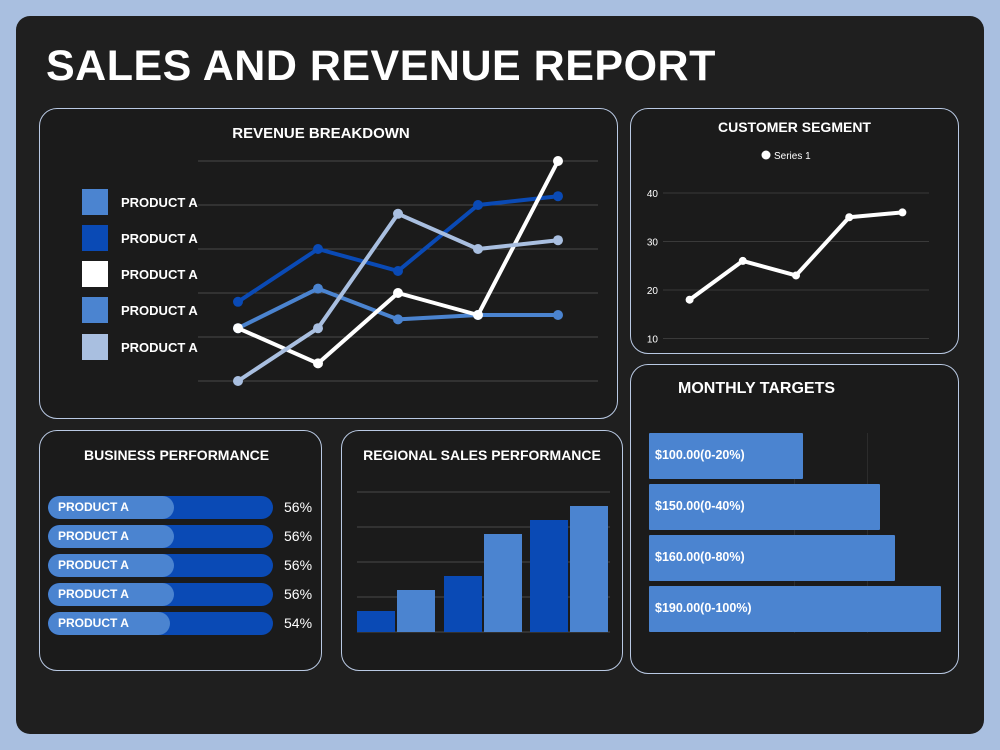  I want to click on regional-sales-bar-chart, so click(483, 562).